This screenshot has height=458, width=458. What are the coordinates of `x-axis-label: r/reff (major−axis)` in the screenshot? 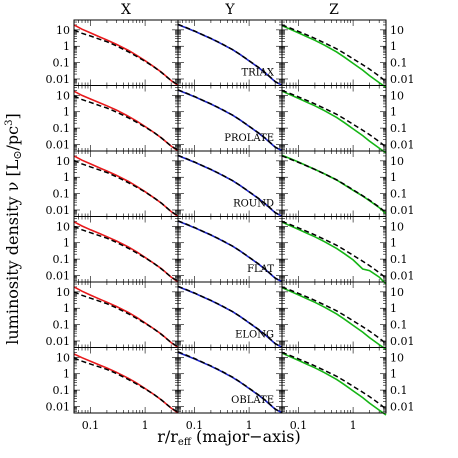 It's located at (229, 437).